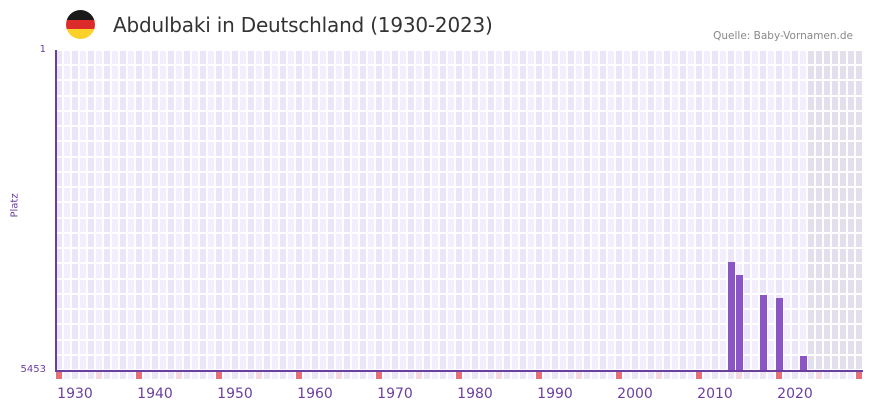 This screenshot has width=873, height=412. I want to click on y-axis-title: Platz, so click(15, 205).